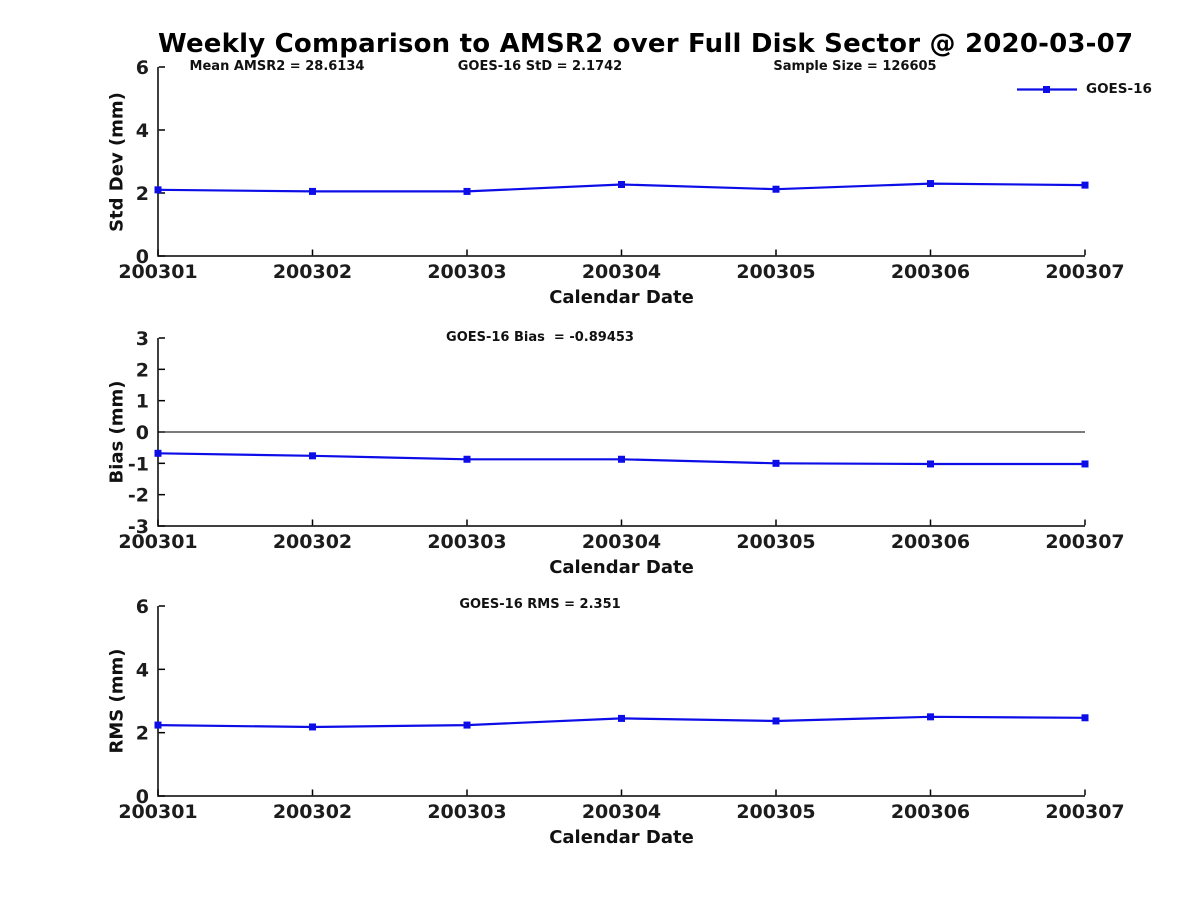 The height and width of the screenshot is (900, 1200). What do you see at coordinates (138, 496) in the screenshot?
I see `y-tick-label: -2` at bounding box center [138, 496].